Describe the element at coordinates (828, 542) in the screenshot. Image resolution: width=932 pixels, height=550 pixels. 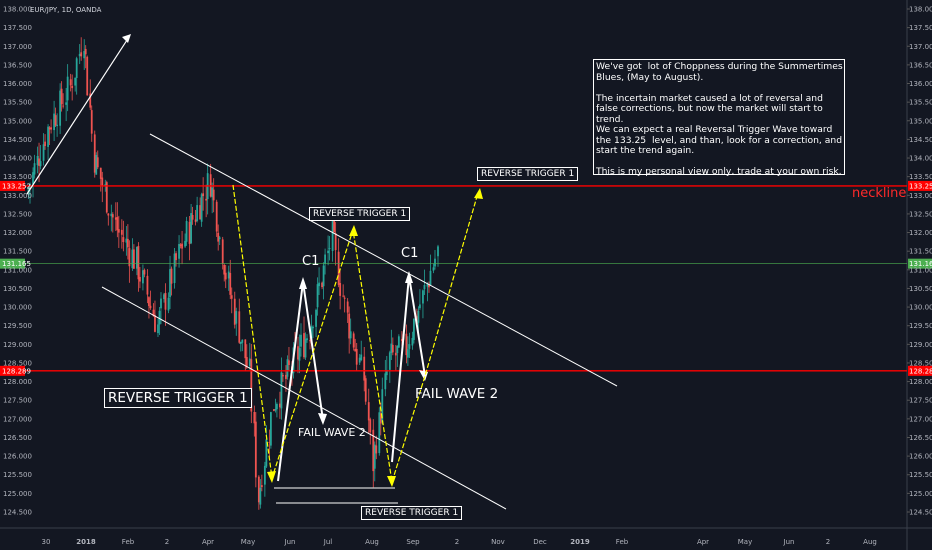
I see `time-tick-label: 2` at that location.